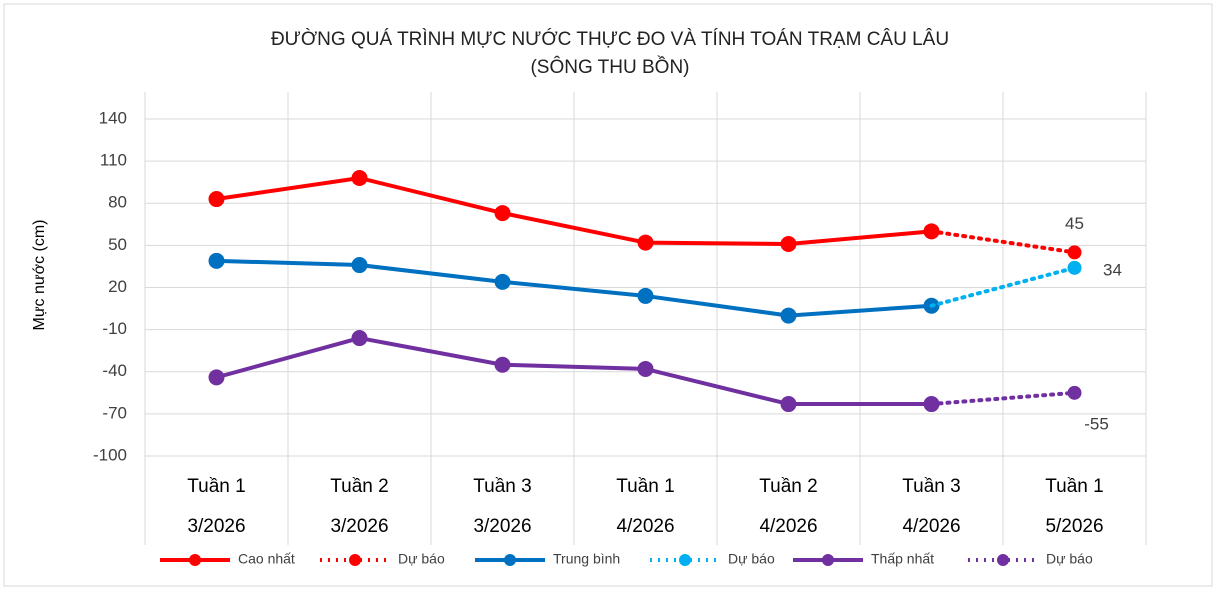 The width and height of the screenshot is (1216, 590). Describe the element at coordinates (117, 244) in the screenshot. I see `y-tick-label: 50` at that location.